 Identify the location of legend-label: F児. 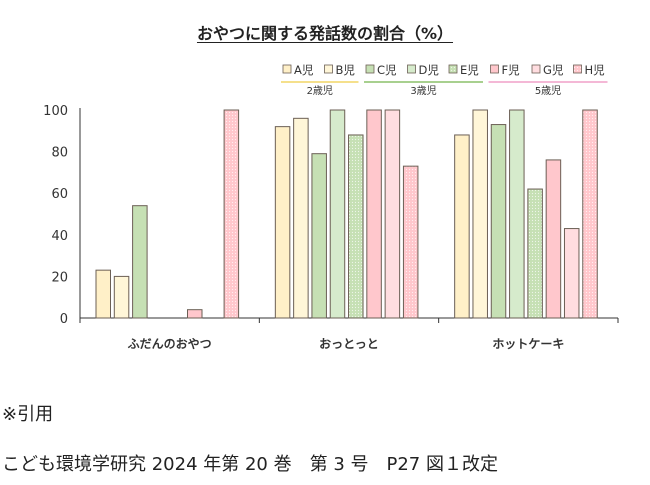
(511, 70).